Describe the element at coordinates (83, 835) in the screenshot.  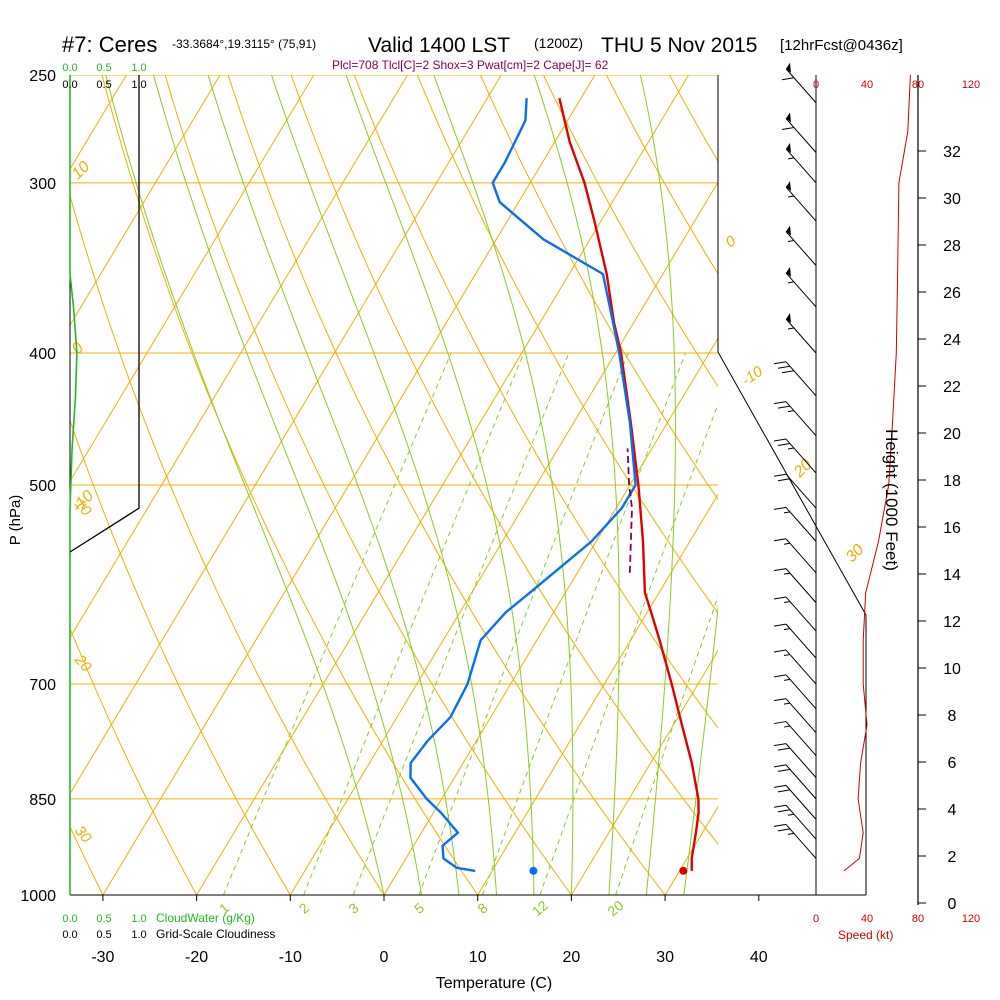
I see `moist-adiabat-label: 30` at that location.